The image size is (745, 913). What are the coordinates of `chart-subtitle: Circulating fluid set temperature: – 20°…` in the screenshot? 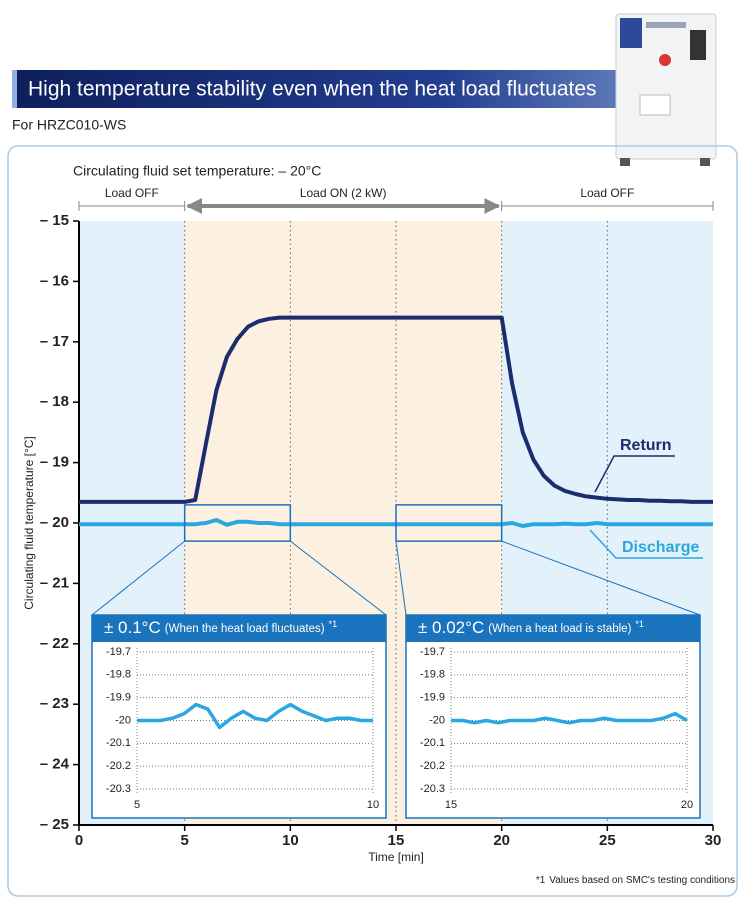 It's located at (197, 171).